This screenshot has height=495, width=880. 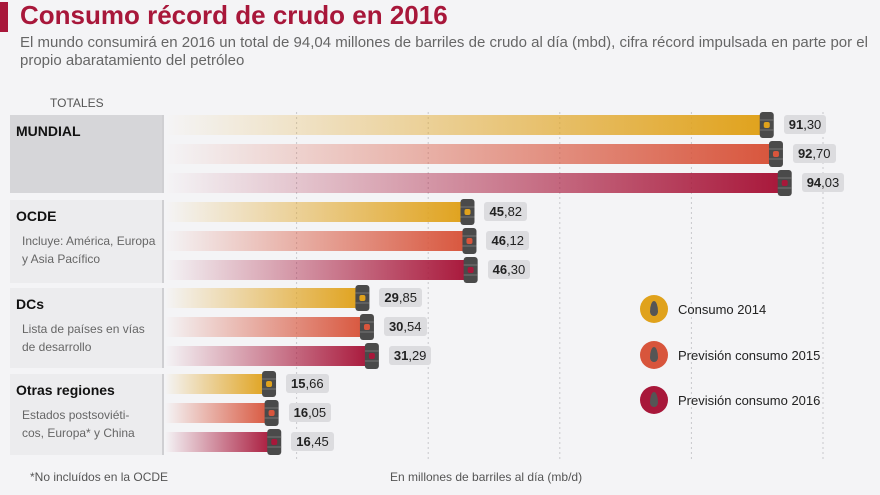 What do you see at coordinates (77, 103) in the screenshot?
I see `totales-label: TOTALES` at bounding box center [77, 103].